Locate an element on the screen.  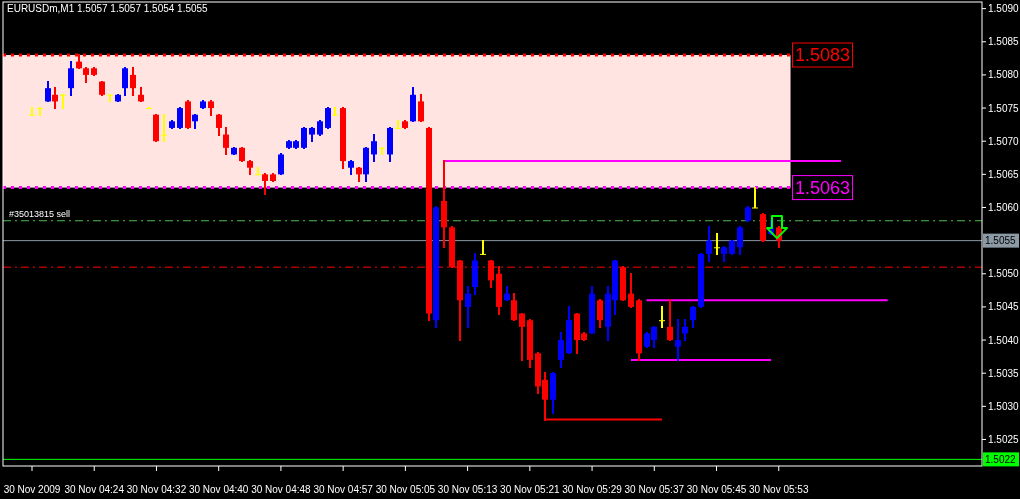
y-tick-label: 1.5080 is located at coordinates (1004, 75).